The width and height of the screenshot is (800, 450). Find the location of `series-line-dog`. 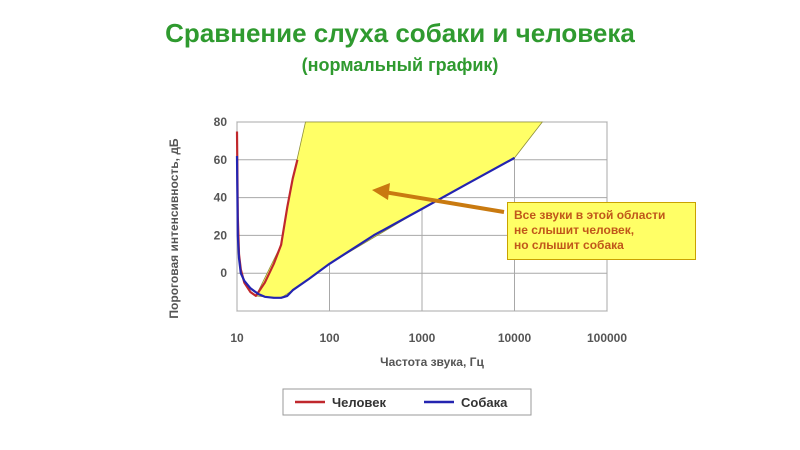

series-line-dog is located at coordinates (375, 227).